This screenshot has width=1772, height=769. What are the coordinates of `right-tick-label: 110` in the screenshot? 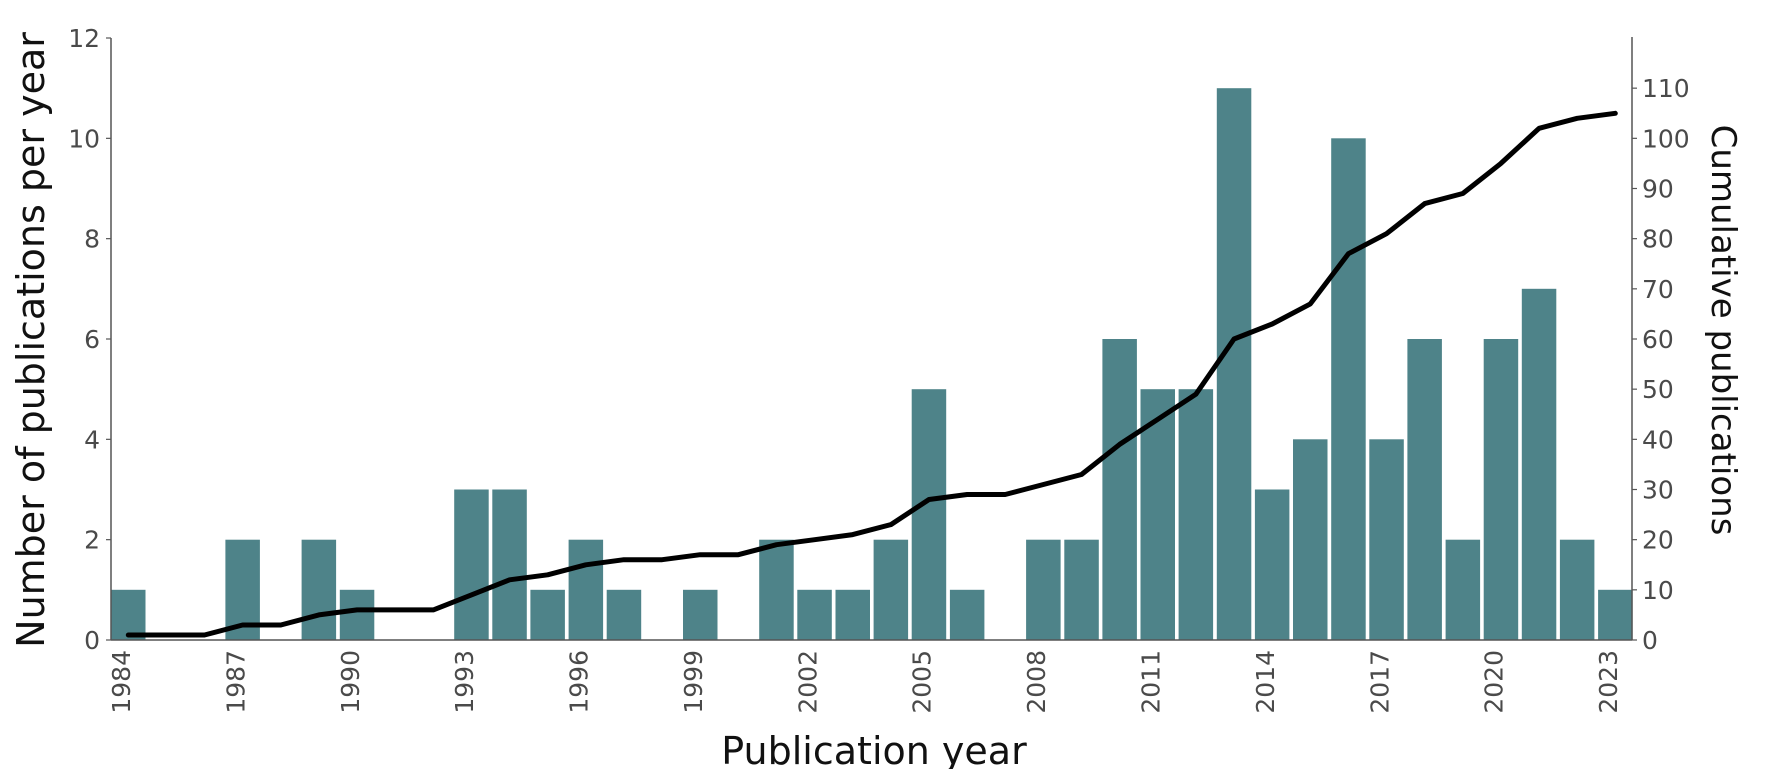 It's located at (1666, 88).